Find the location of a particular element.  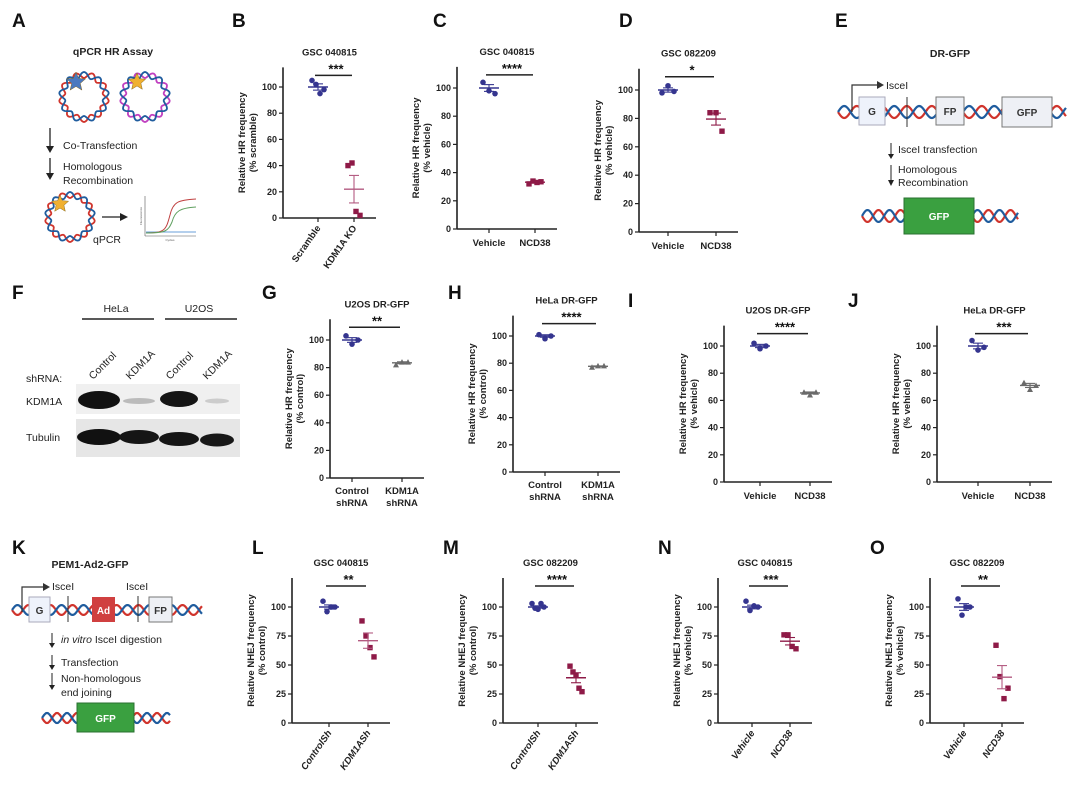

panel-letter: N is located at coordinates (665, 548).